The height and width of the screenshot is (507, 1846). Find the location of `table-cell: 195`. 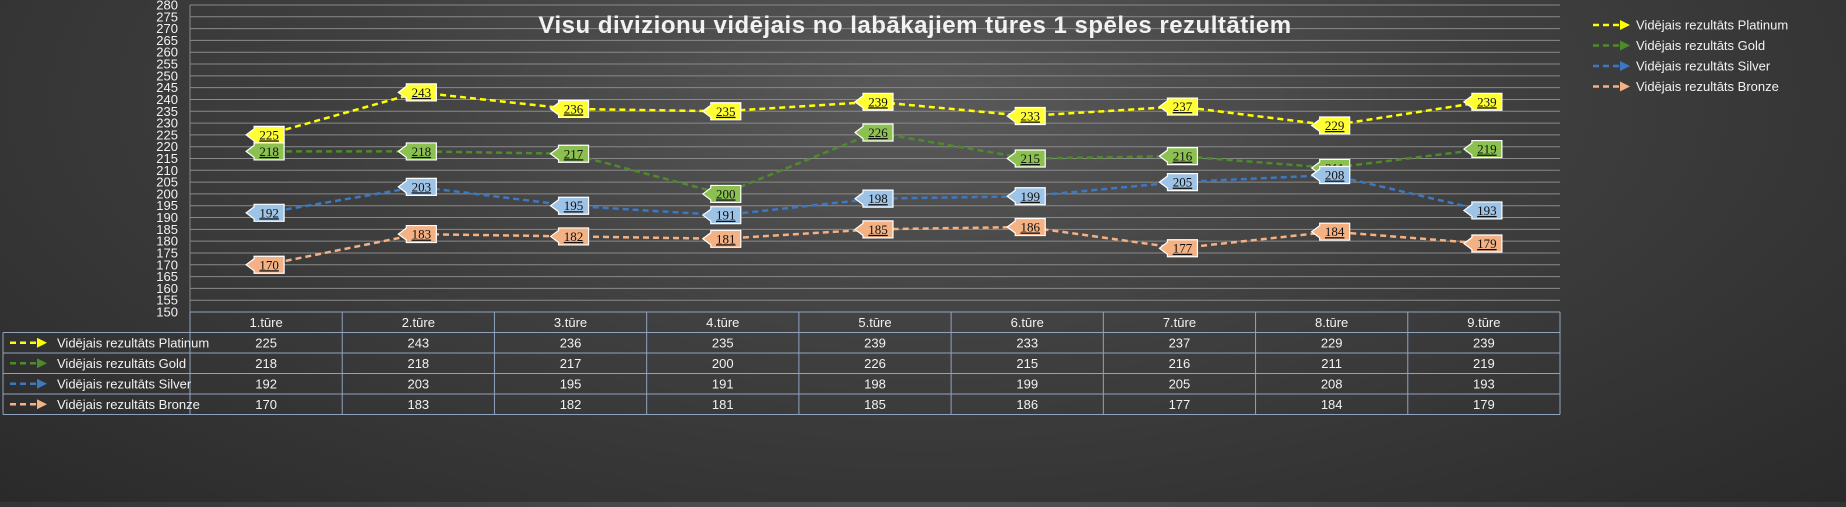

table-cell: 195 is located at coordinates (571, 383).